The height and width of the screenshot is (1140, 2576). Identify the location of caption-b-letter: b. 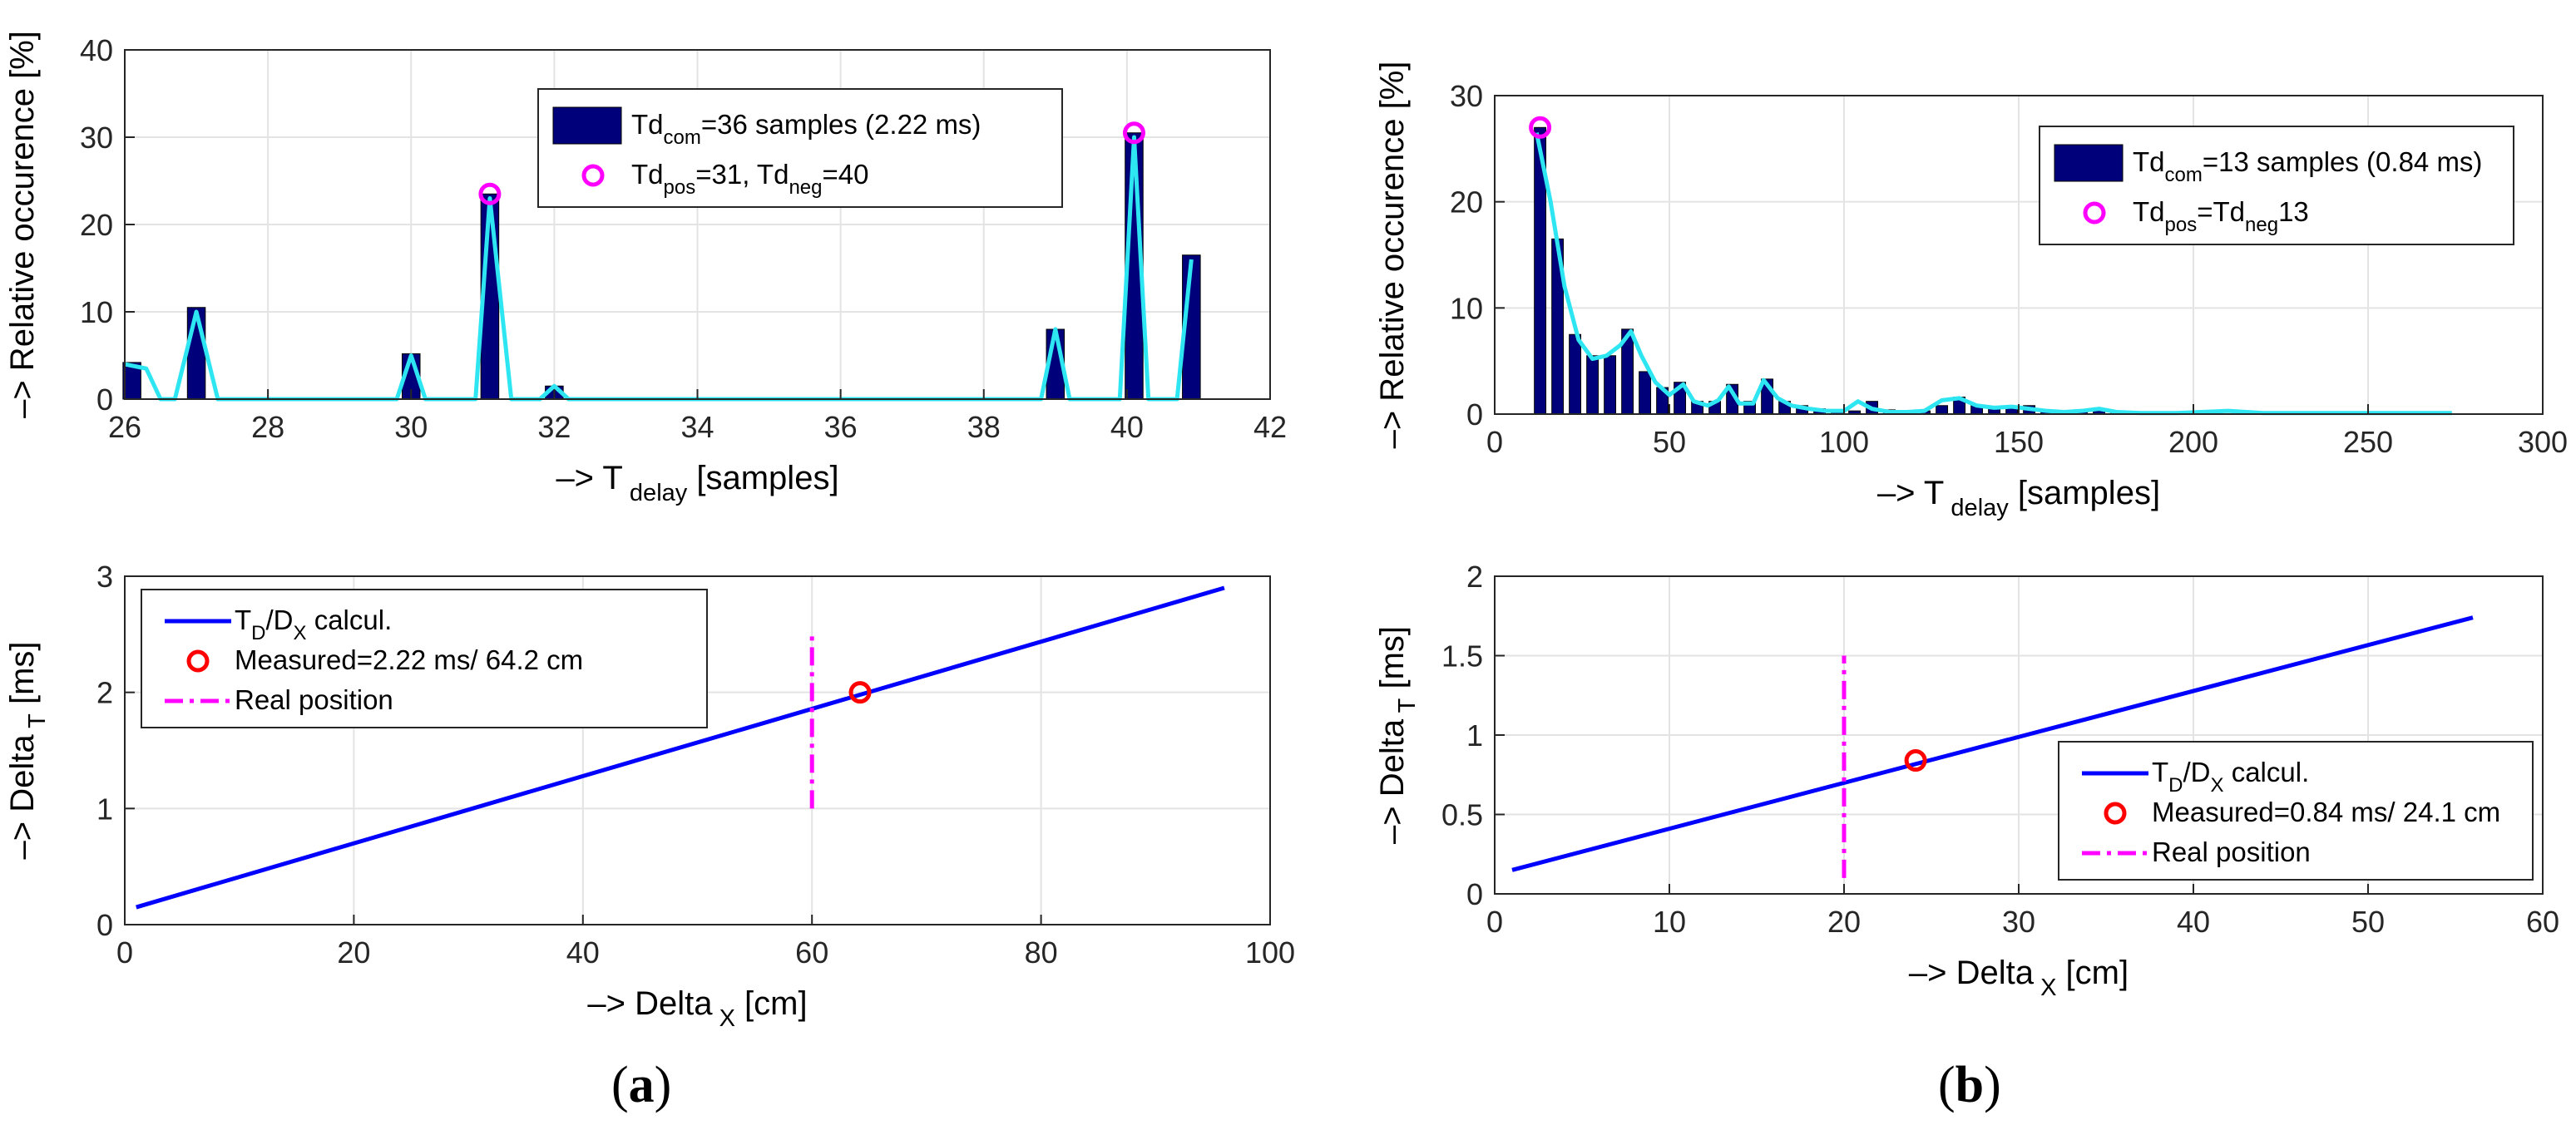
(1970, 1085).